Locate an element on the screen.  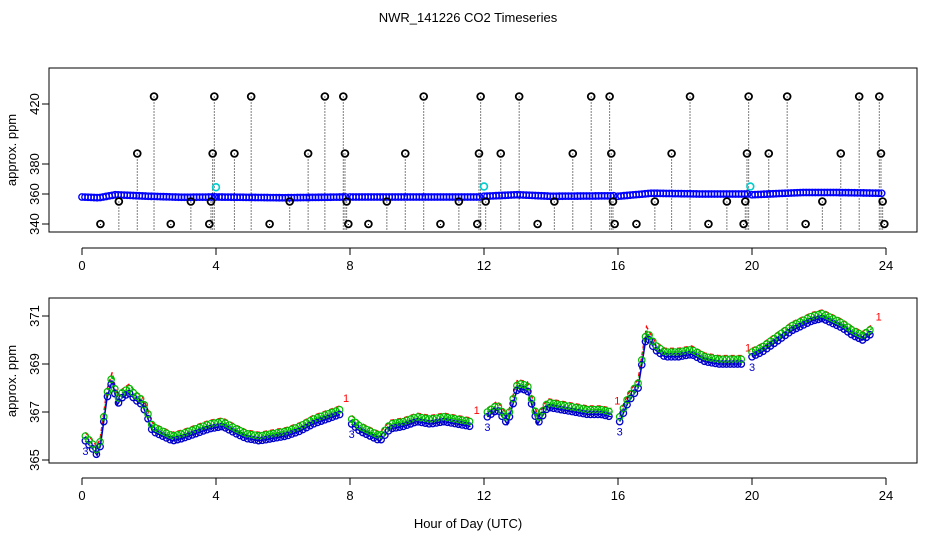
chart-title: NWR_141226 CO2 Timeseries is located at coordinates (468, 17).